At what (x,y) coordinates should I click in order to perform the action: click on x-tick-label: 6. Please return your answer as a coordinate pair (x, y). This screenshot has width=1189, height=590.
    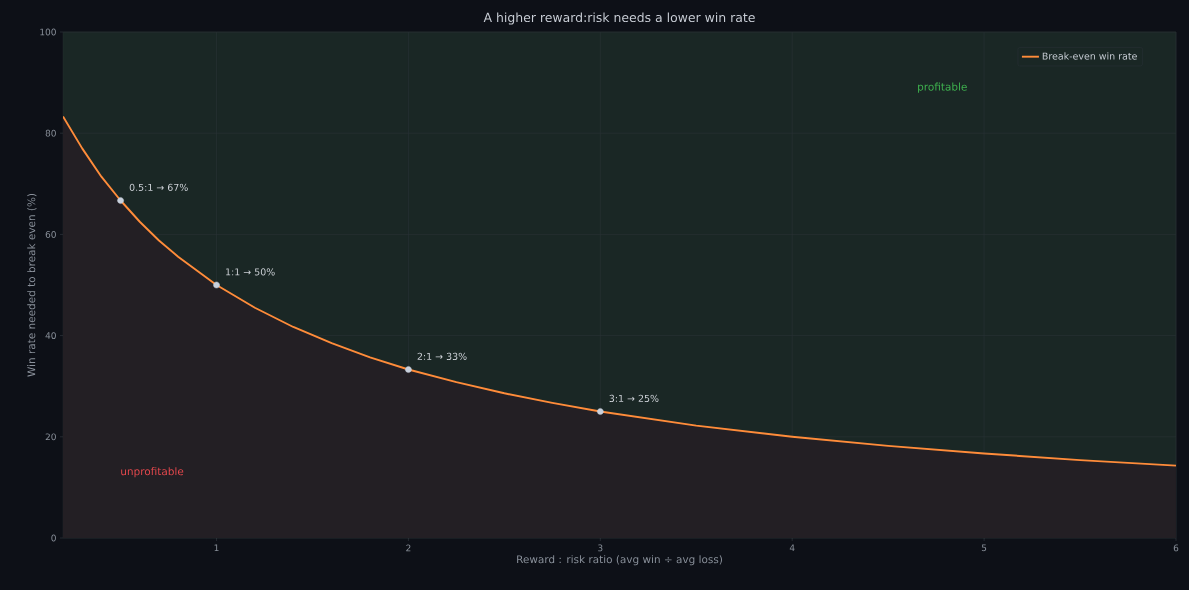
    Looking at the image, I should click on (1176, 548).